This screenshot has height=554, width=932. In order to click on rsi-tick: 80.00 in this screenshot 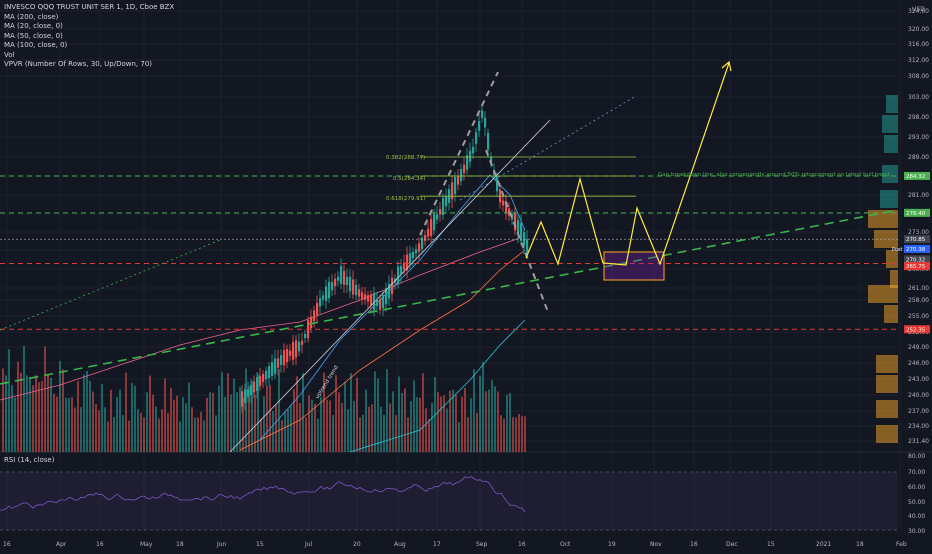, I will do `click(916, 456)`.